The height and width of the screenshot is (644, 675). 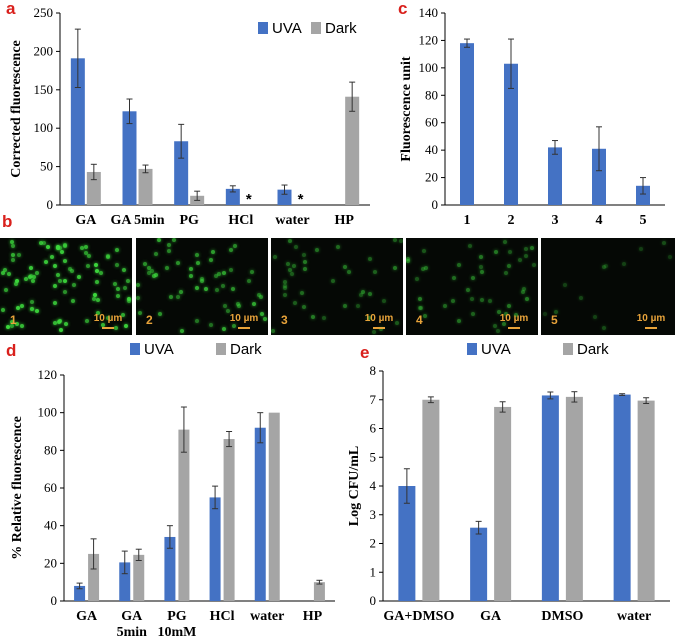 What do you see at coordinates (50, 204) in the screenshot?
I see `y-tick-label: 0` at bounding box center [50, 204].